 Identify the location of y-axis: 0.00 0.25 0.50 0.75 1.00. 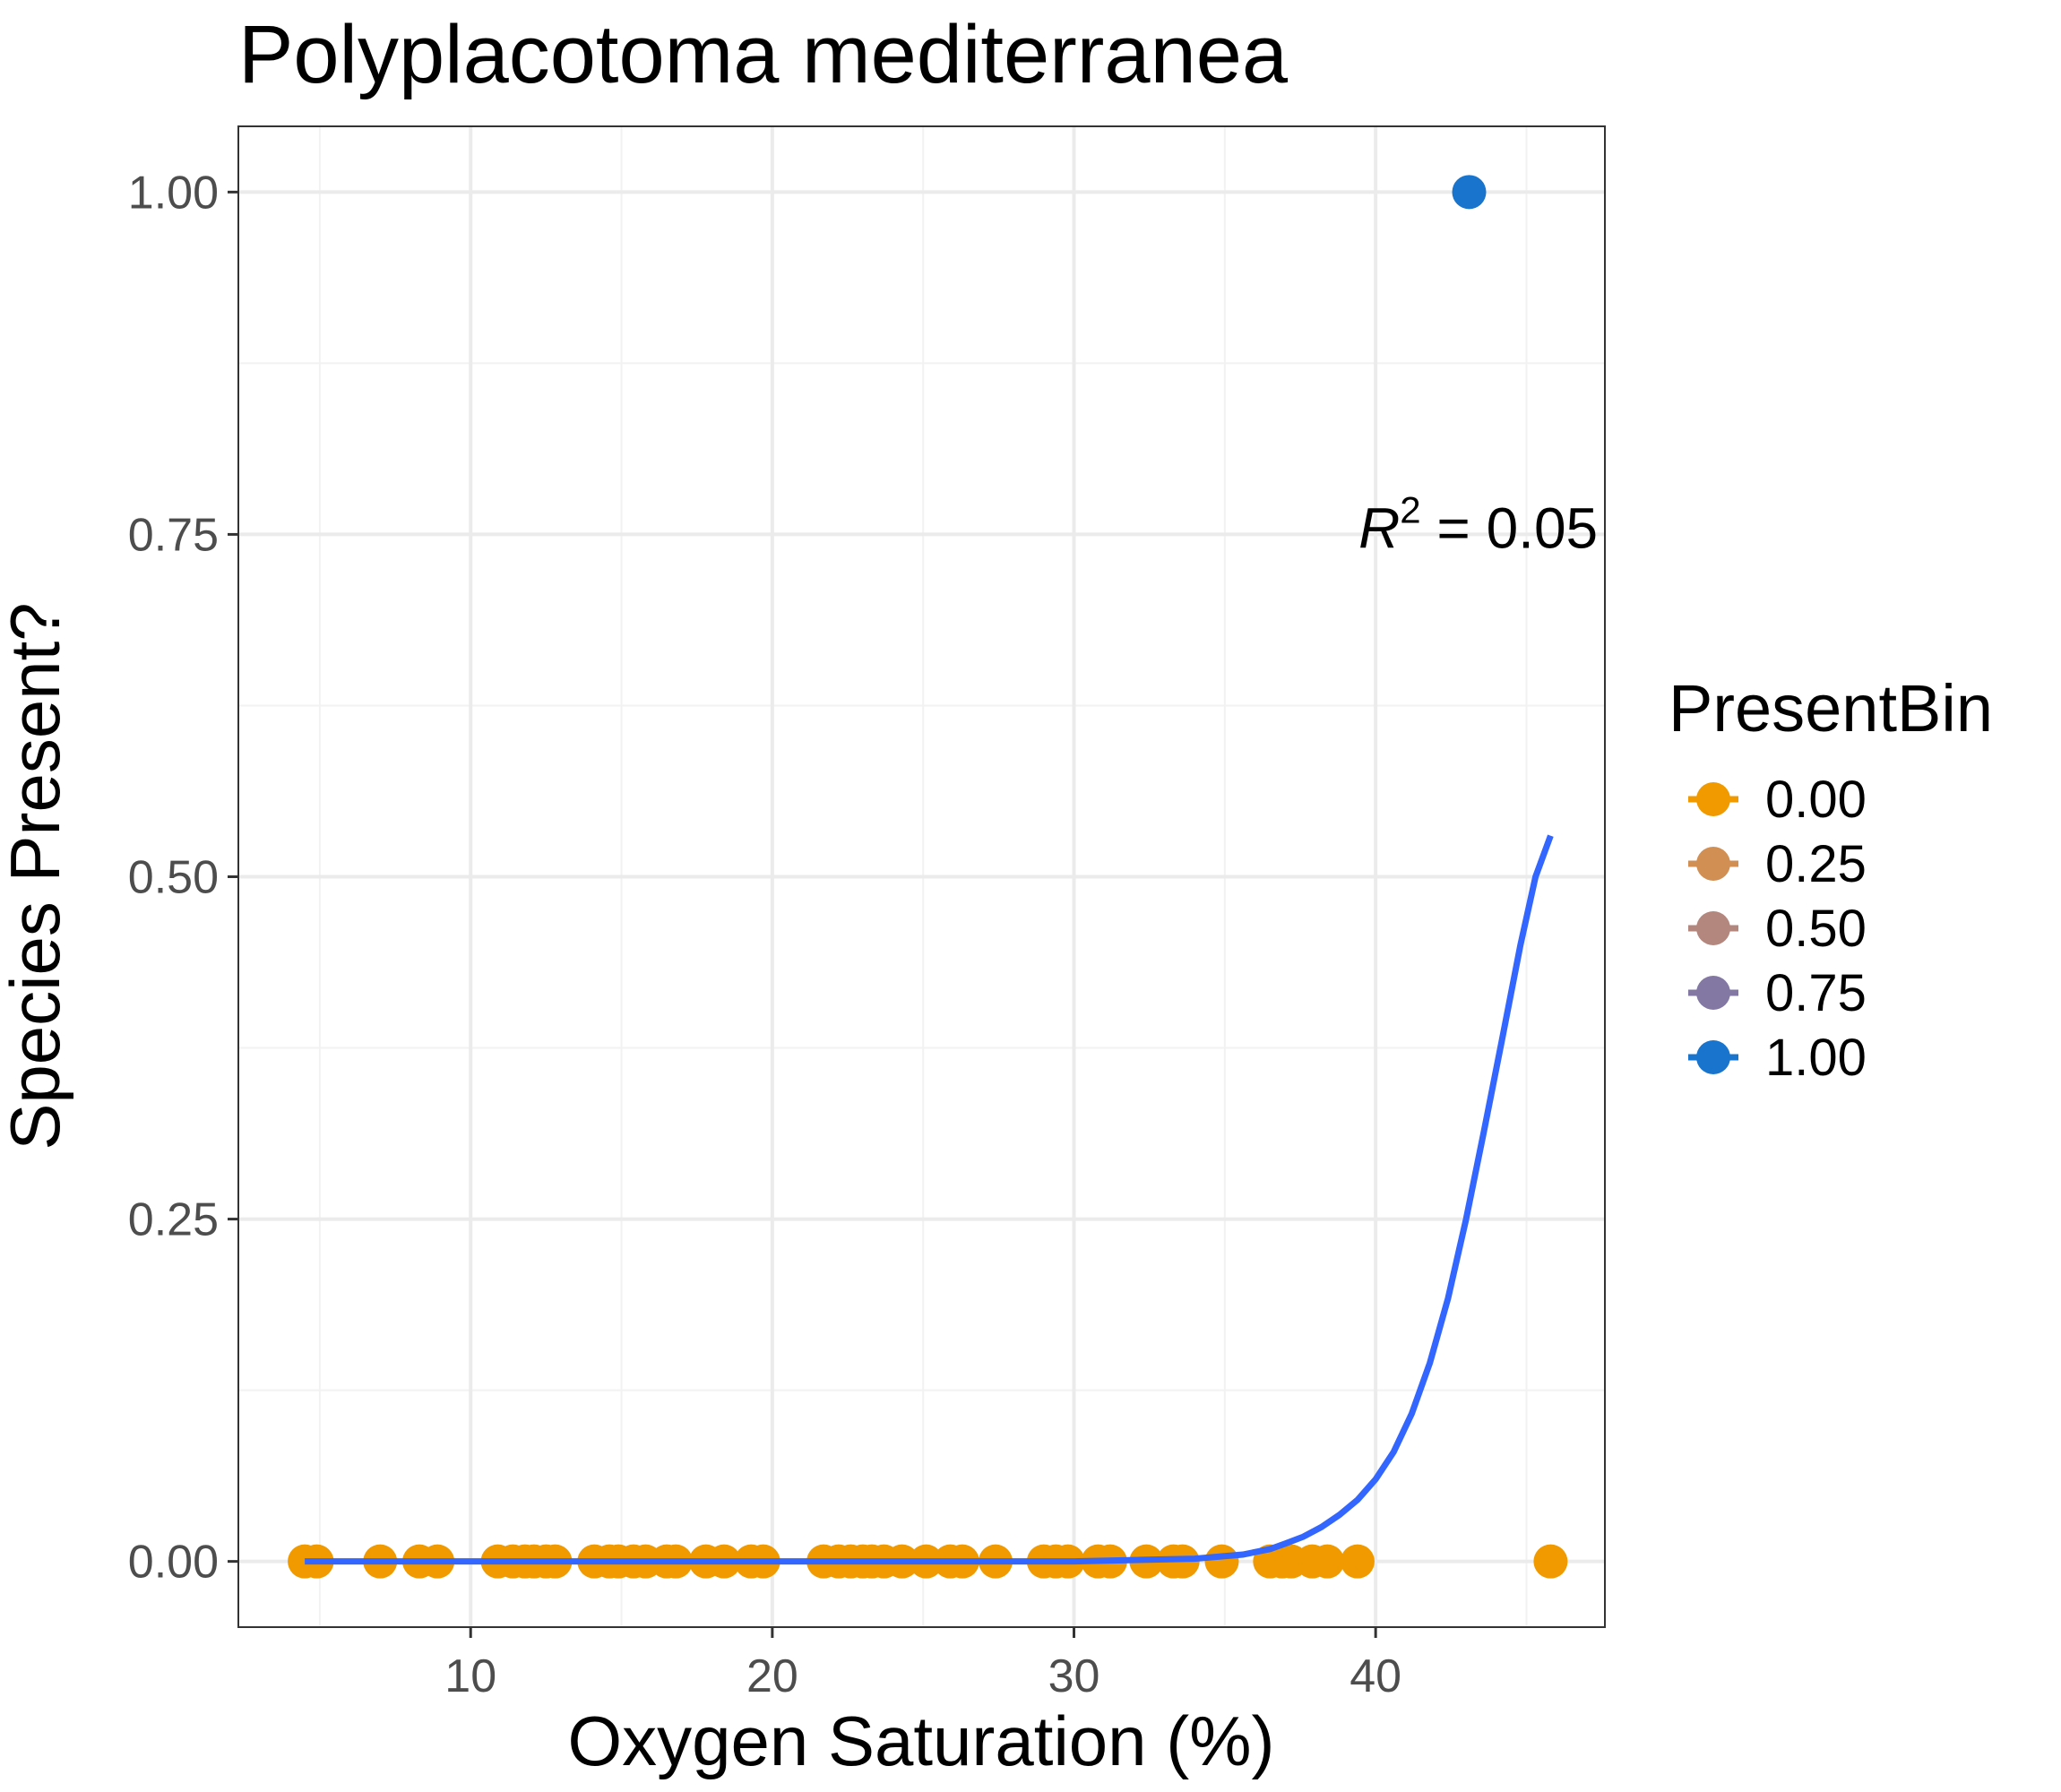
(183, 878).